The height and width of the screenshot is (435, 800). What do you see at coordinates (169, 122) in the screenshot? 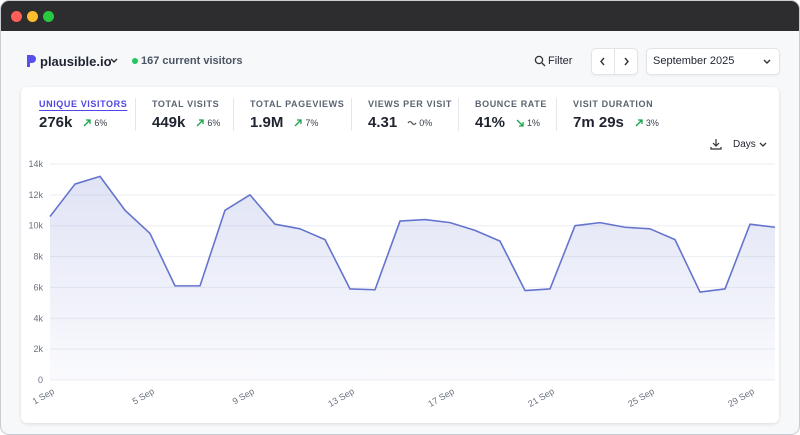
I see `metric-value: 449k` at bounding box center [169, 122].